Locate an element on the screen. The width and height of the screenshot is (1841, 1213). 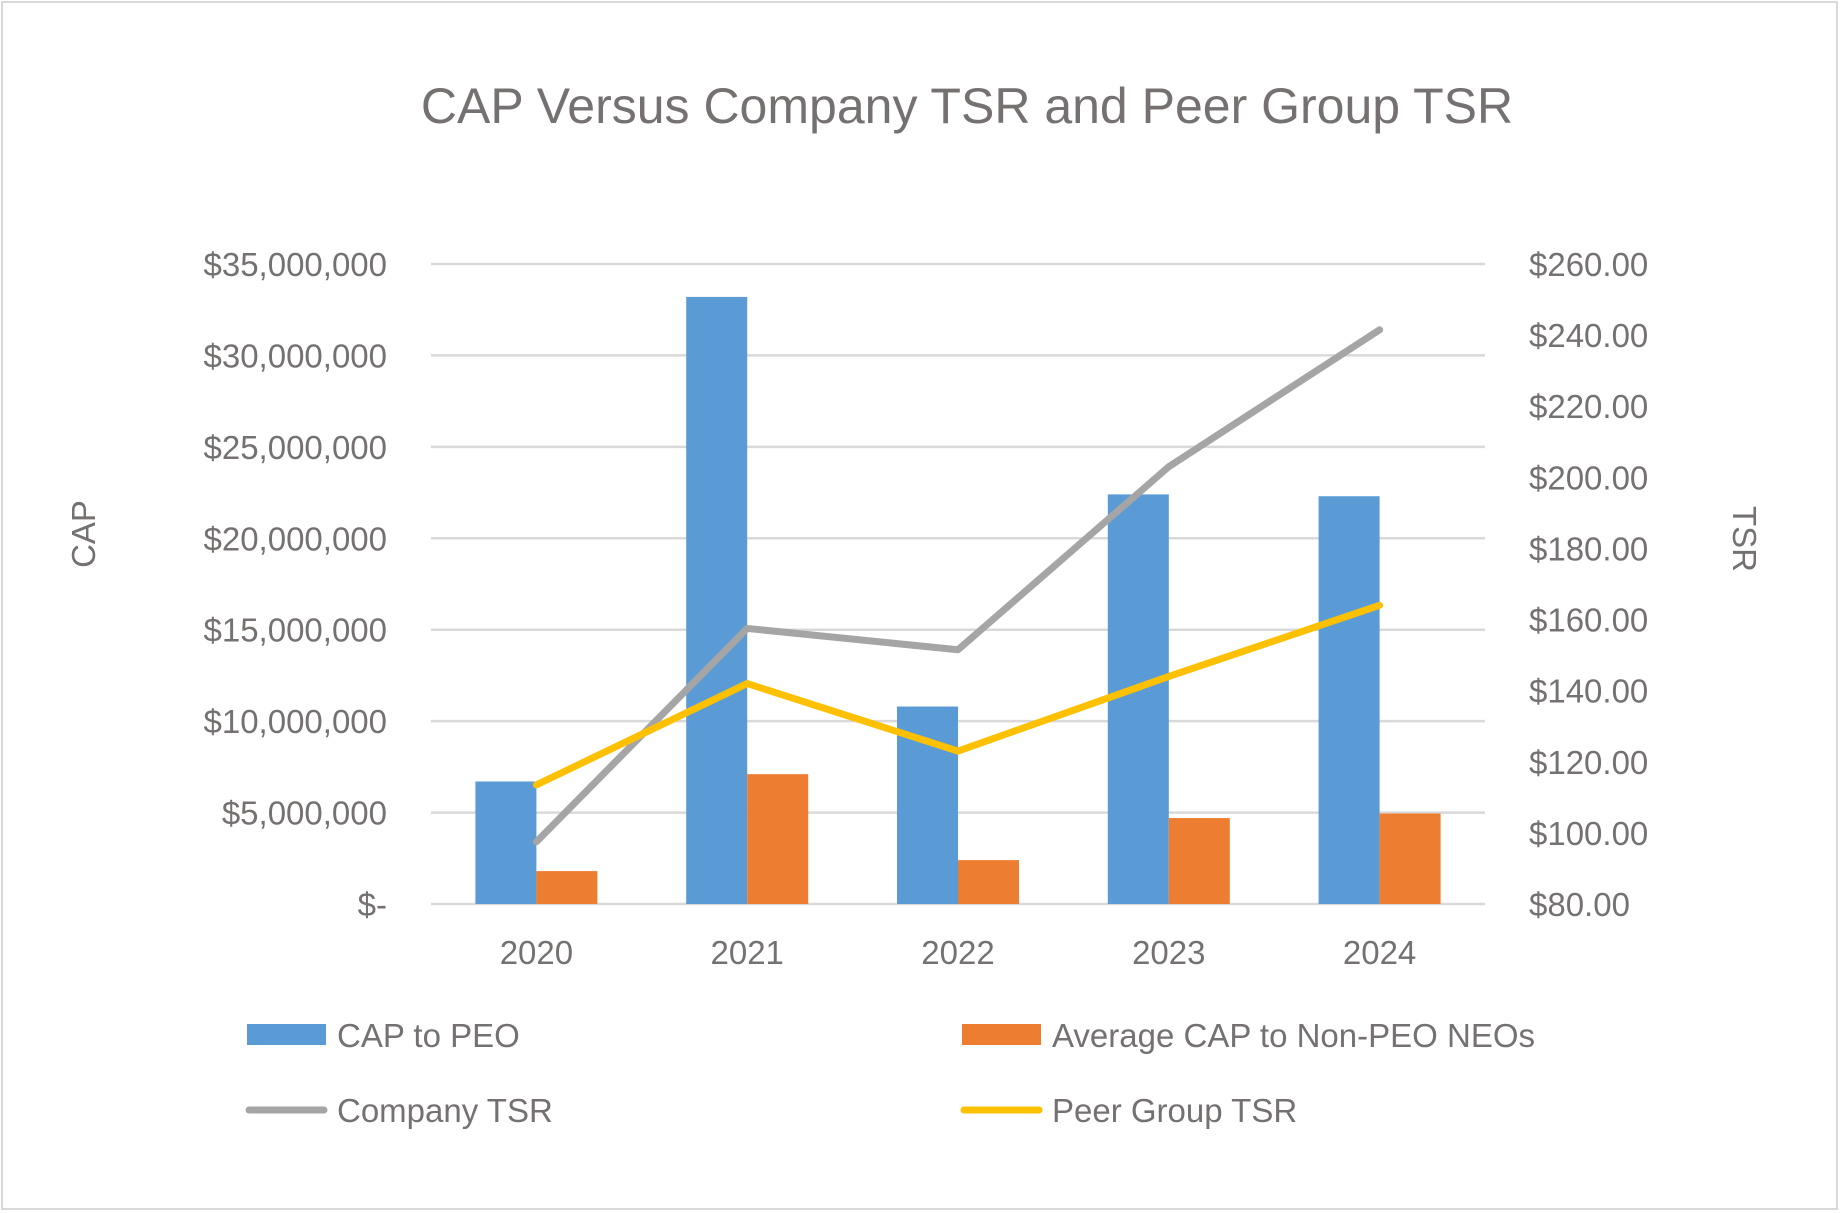
x-tick-label: 2021 is located at coordinates (746, 952).